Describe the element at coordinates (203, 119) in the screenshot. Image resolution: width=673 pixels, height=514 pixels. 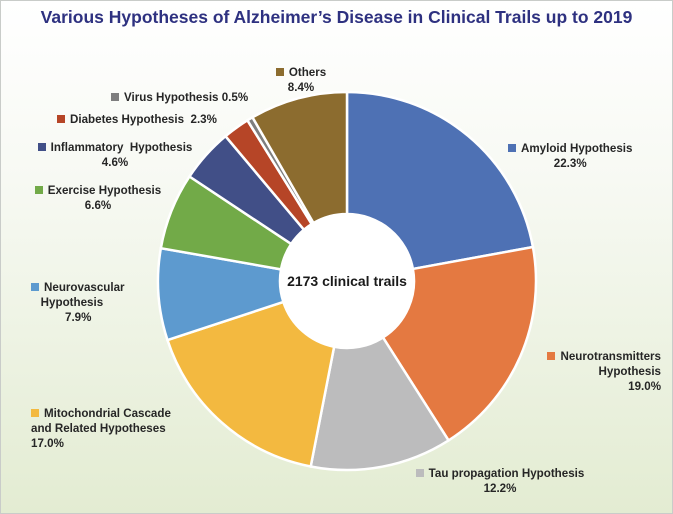
I see `label-diabetes-value: 2.3%` at that location.